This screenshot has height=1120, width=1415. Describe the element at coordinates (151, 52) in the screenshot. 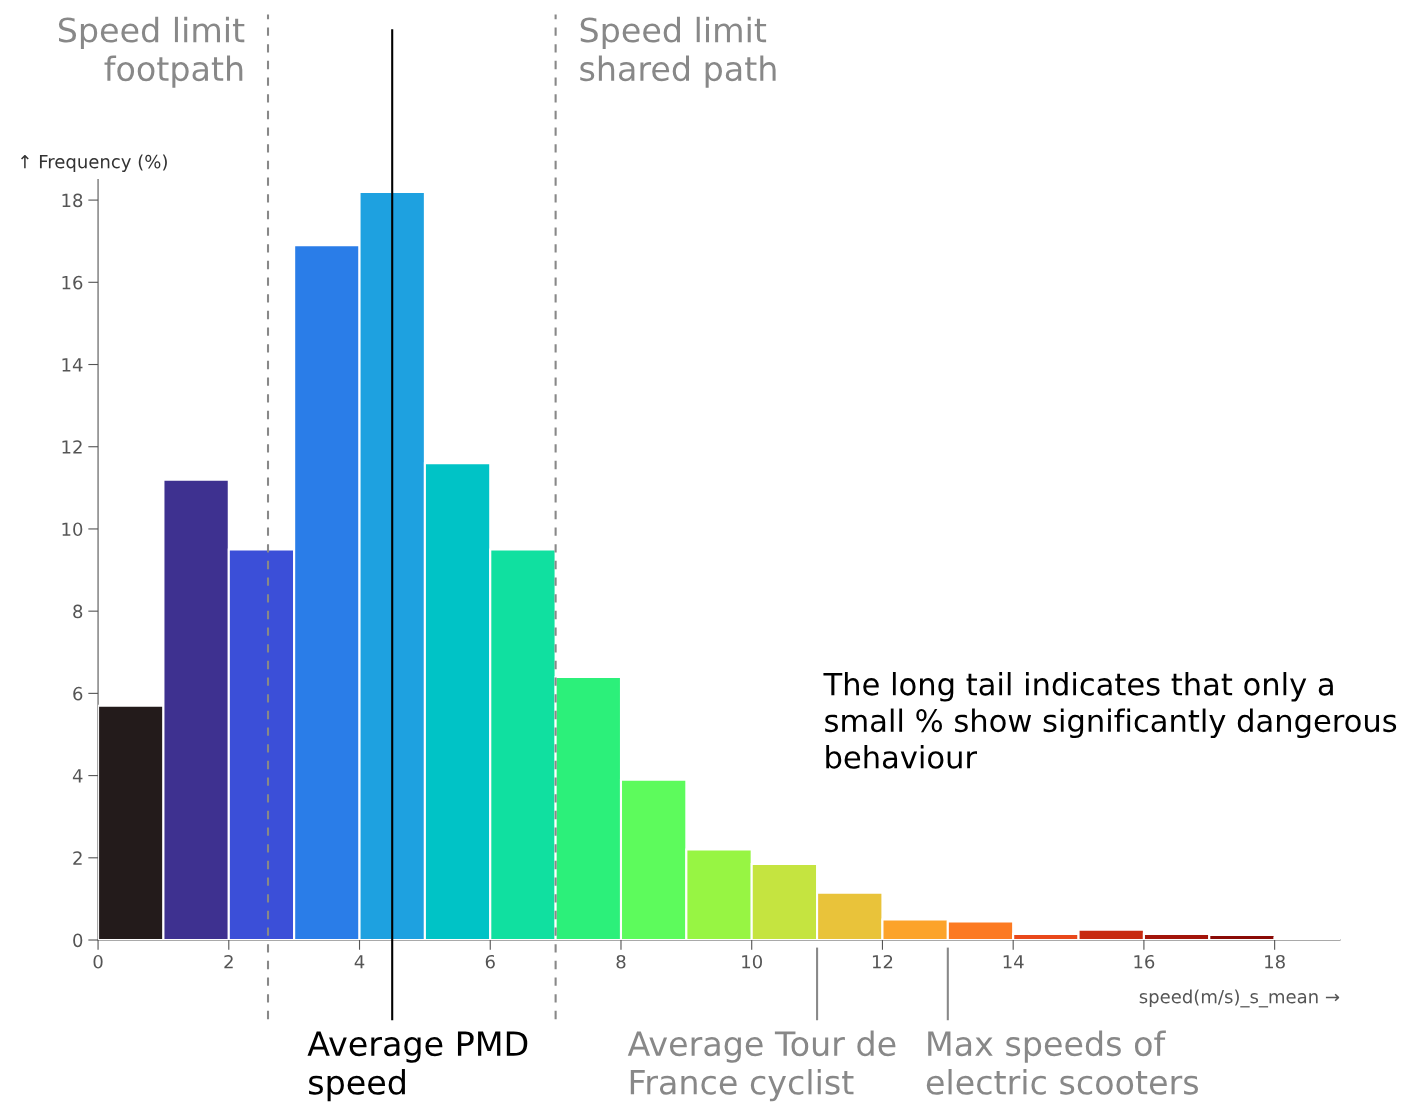

I see `ref-line-label: Speed limit footpath` at that location.